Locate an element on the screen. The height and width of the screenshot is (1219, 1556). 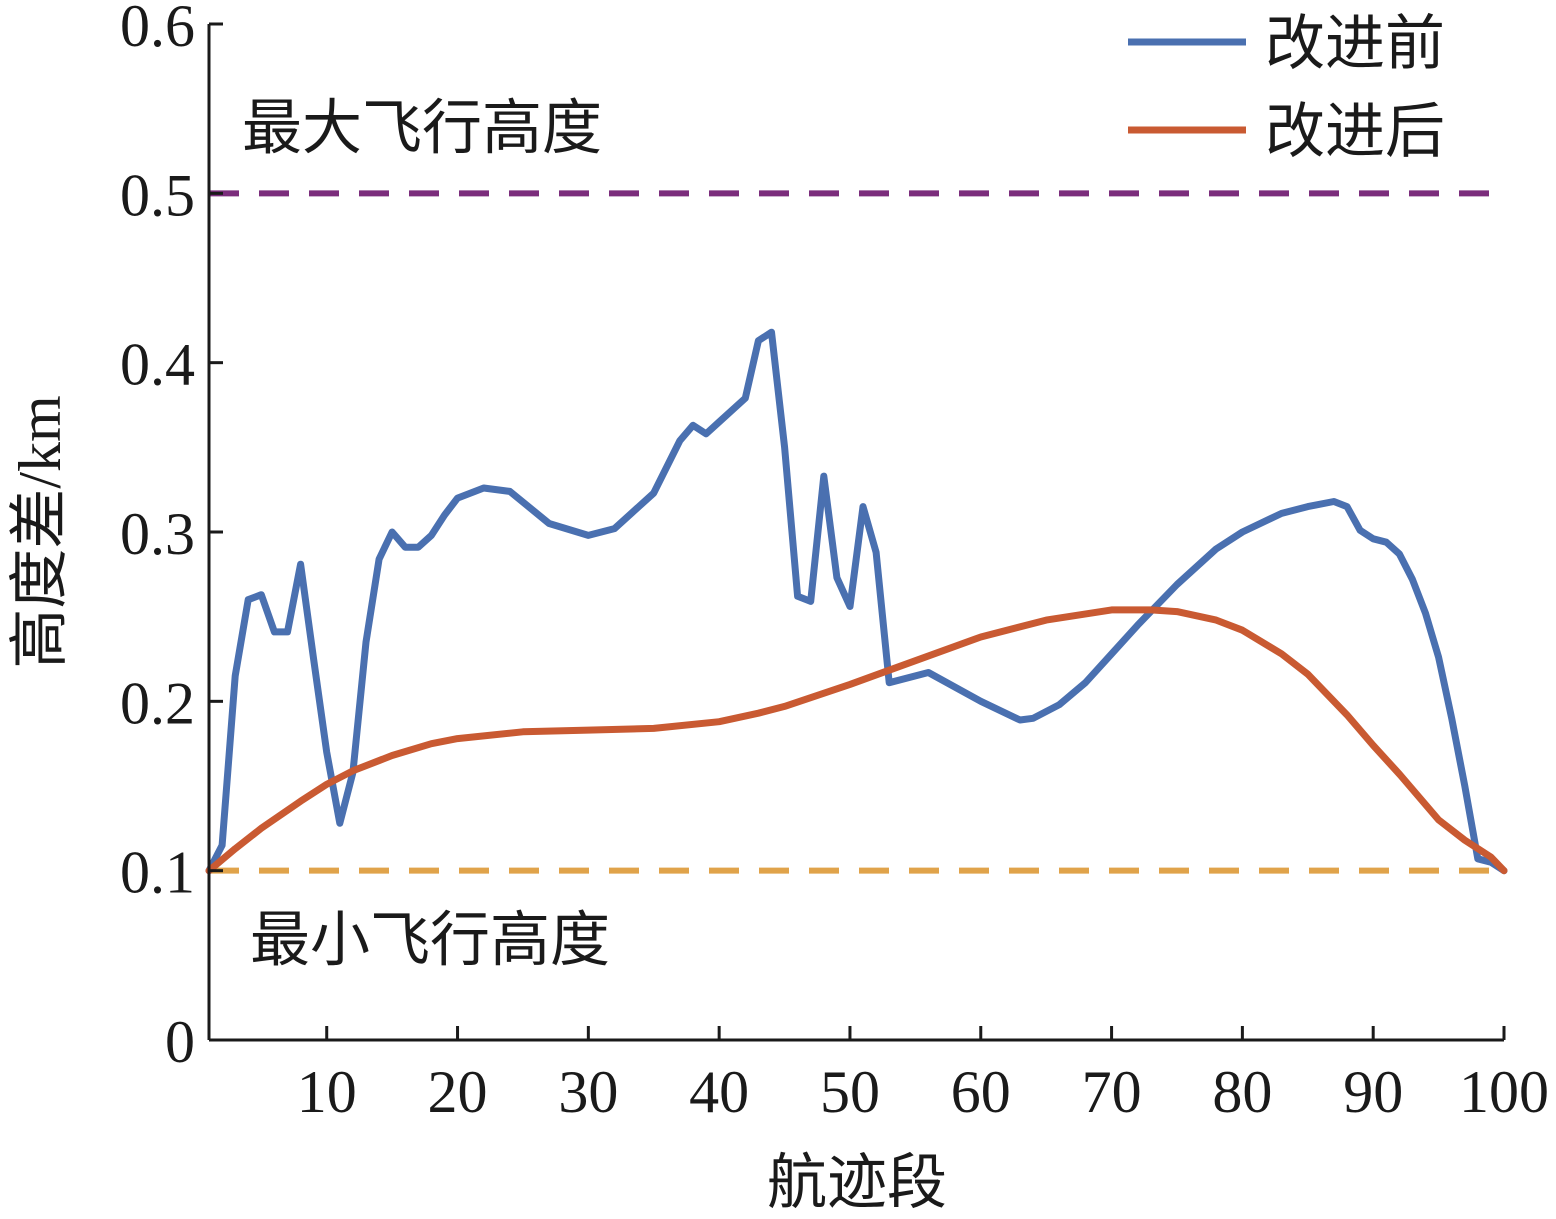
x-tick-label: 20 is located at coordinates (458, 1092).